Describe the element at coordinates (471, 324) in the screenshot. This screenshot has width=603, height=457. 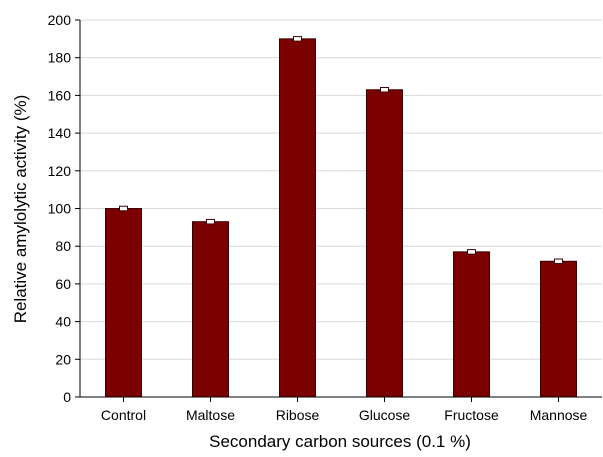
I see `bar-fructose` at that location.